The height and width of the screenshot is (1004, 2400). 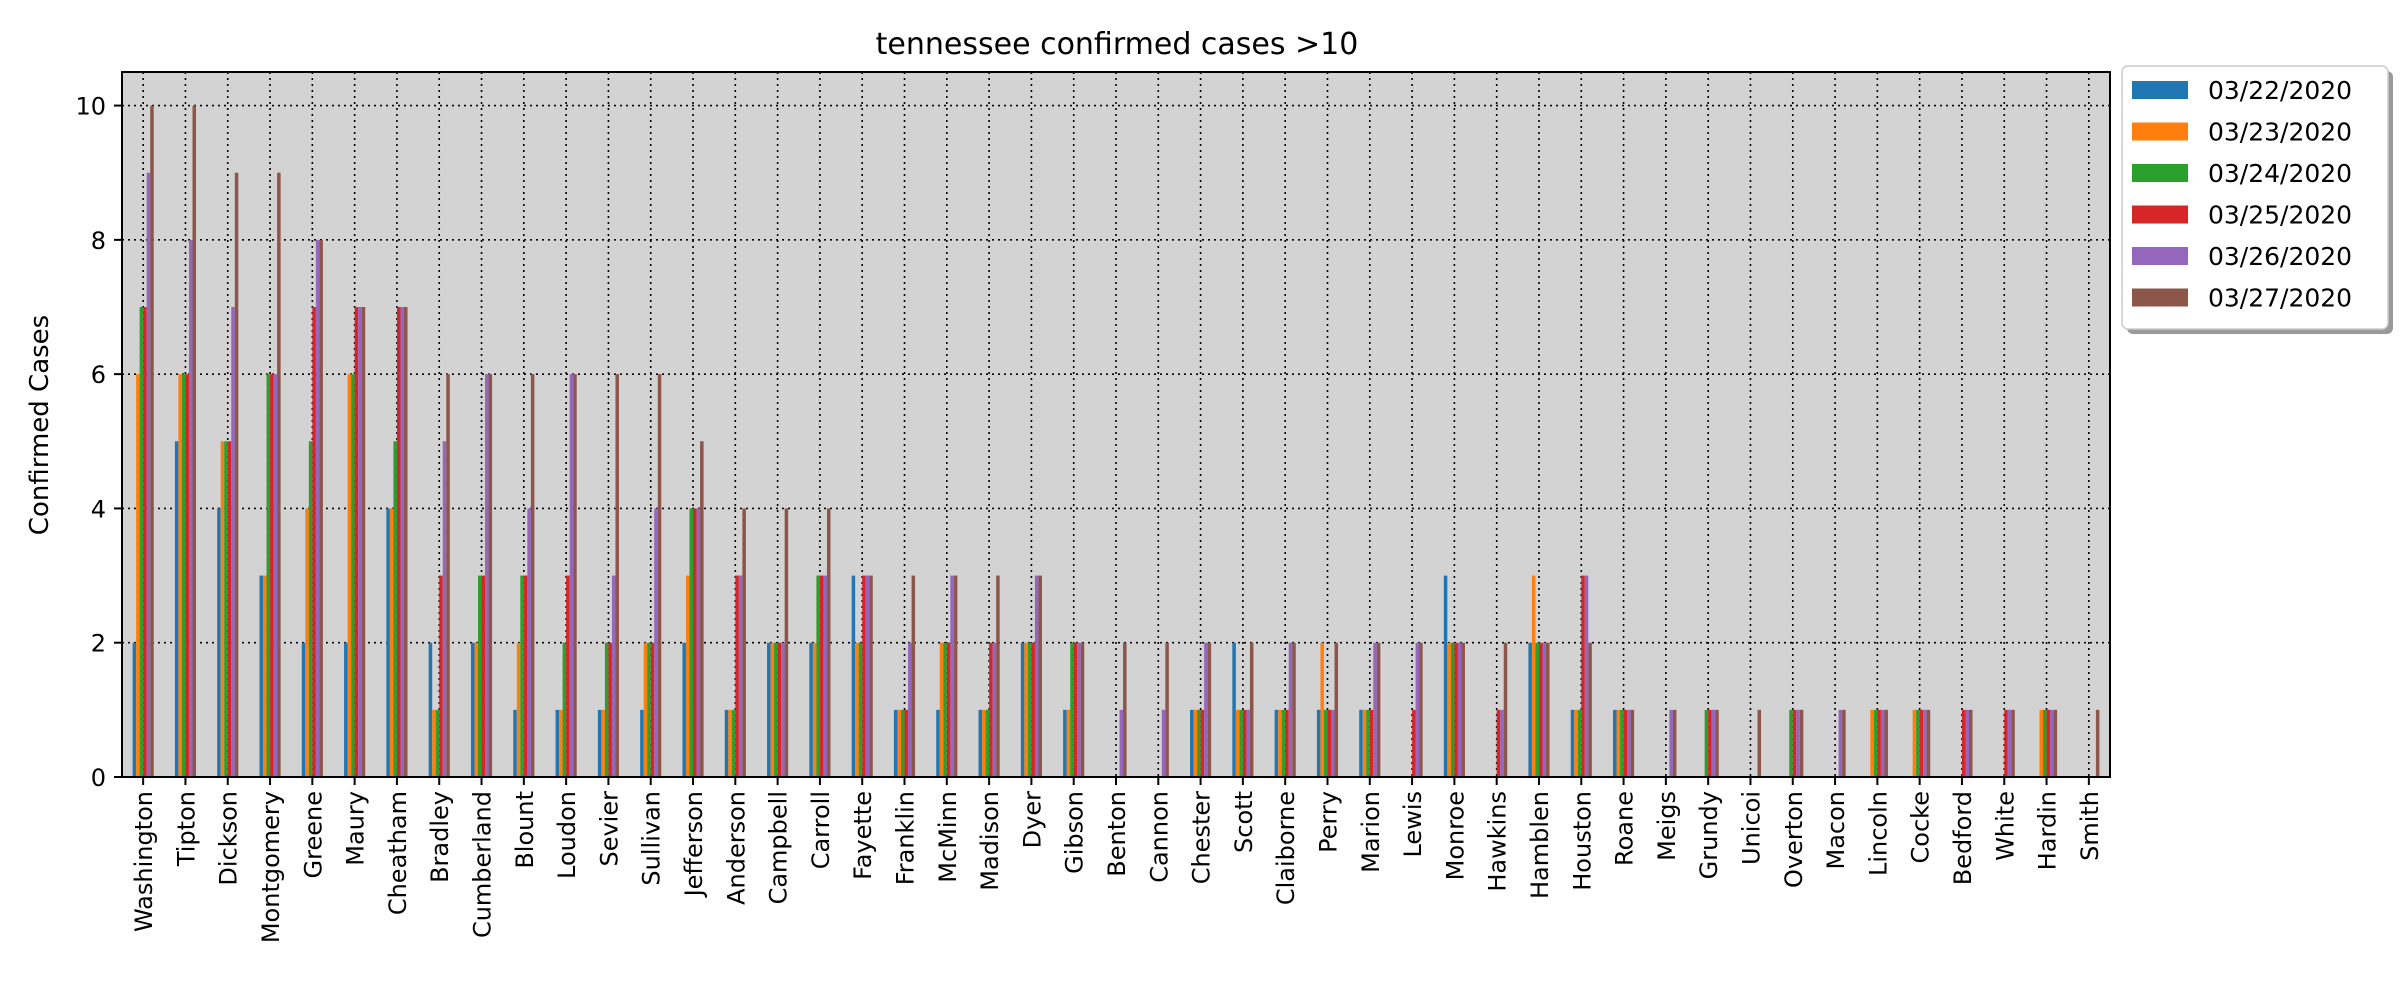 I want to click on x-tick-label: Marion, so click(x=1371, y=832).